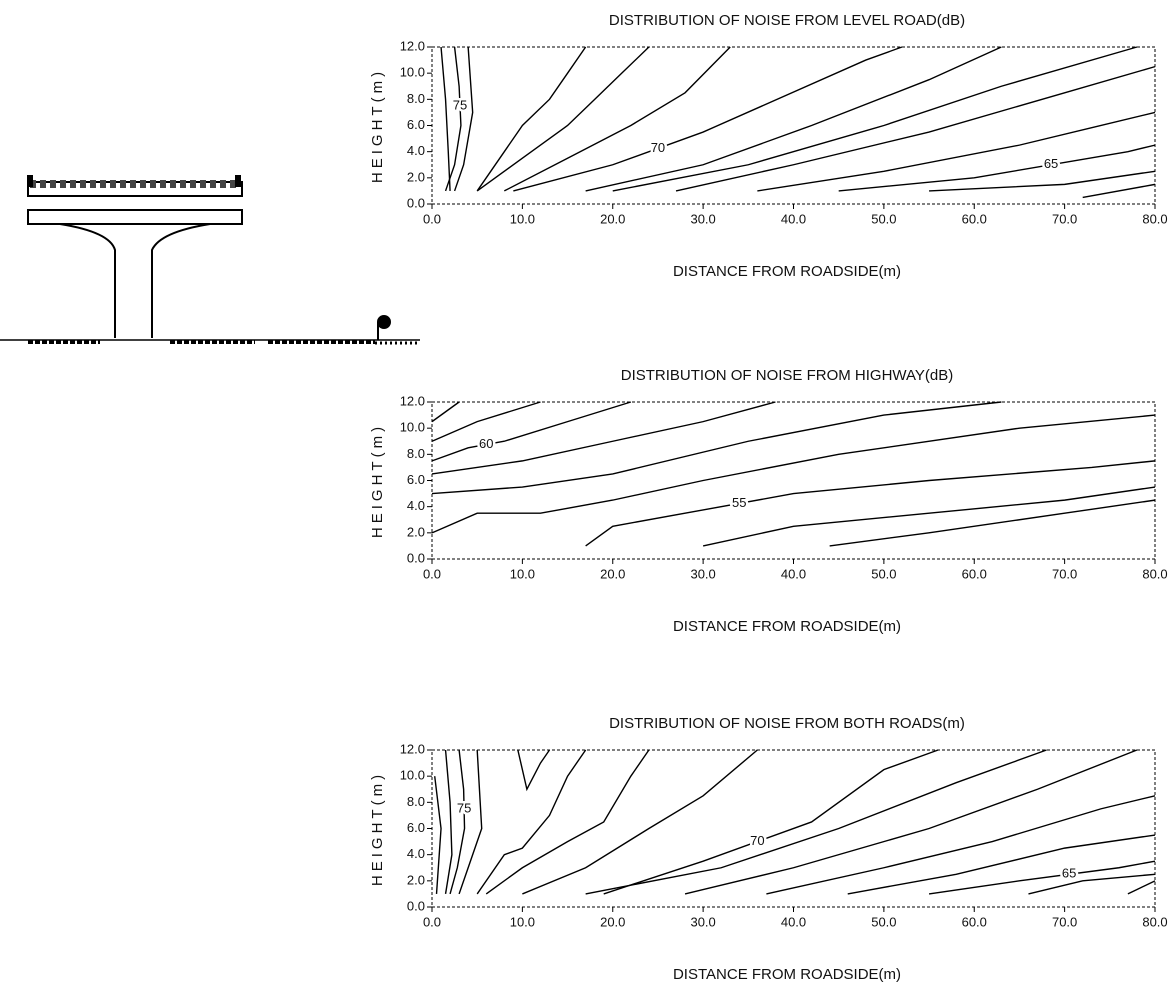 This screenshot has height=992, width=1173. What do you see at coordinates (757, 840) in the screenshot?
I see `contour-label: 70` at bounding box center [757, 840].